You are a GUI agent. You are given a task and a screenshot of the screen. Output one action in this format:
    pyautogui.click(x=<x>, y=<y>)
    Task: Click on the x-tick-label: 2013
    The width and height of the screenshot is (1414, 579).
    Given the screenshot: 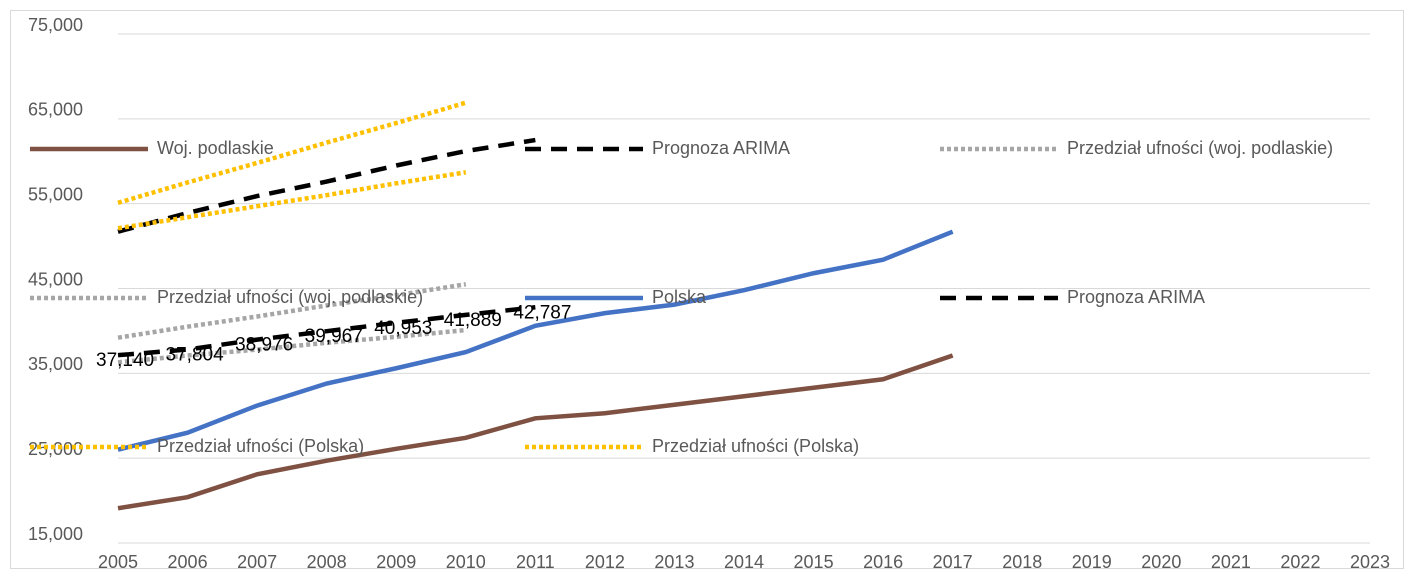 What is the action you would take?
    pyautogui.click(x=674, y=562)
    